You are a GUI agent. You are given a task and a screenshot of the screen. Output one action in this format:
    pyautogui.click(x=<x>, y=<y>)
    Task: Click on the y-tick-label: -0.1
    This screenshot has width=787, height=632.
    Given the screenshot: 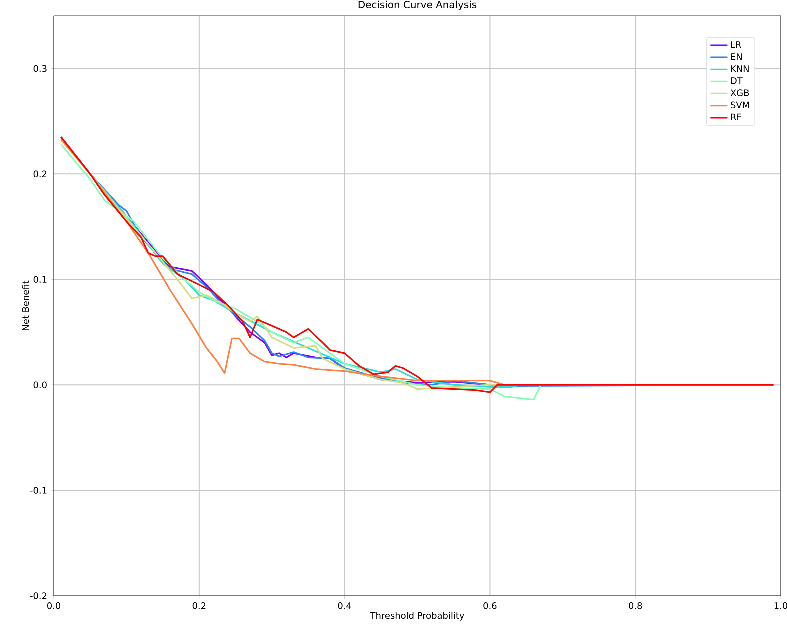 What is the action you would take?
    pyautogui.click(x=38, y=490)
    